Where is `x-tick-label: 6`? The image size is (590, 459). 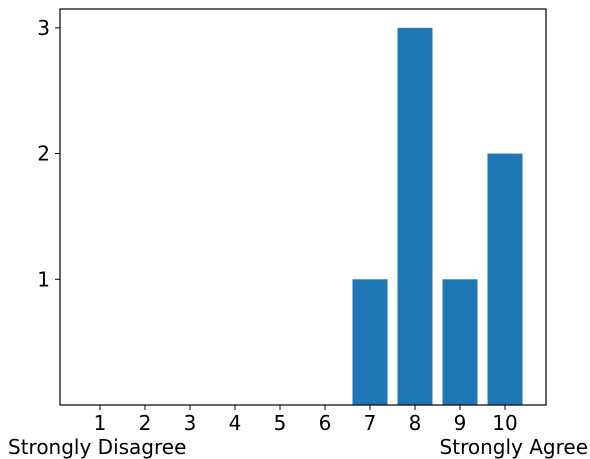 x-tick-label: 6 is located at coordinates (325, 423).